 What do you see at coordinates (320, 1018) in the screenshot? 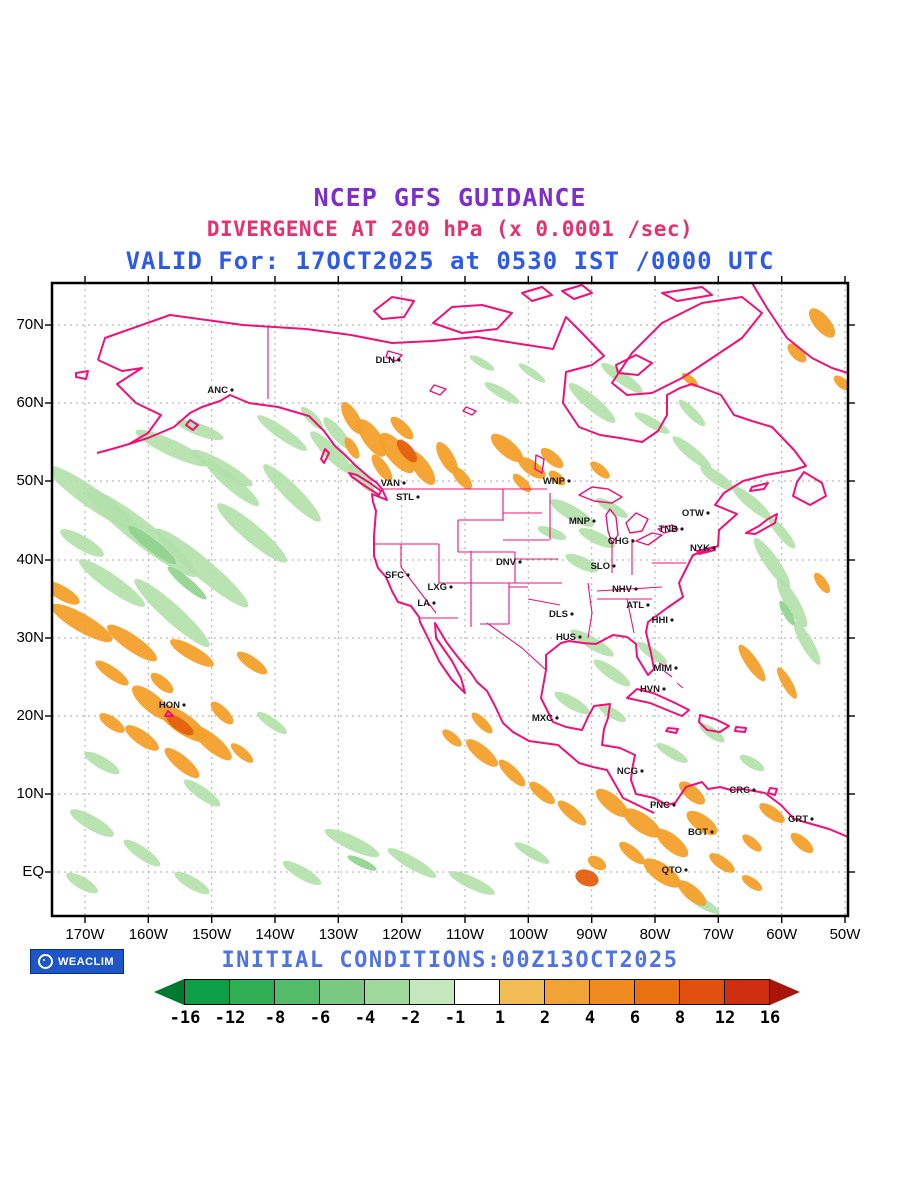
I see `colorbar-tick-label: -6` at bounding box center [320, 1018].